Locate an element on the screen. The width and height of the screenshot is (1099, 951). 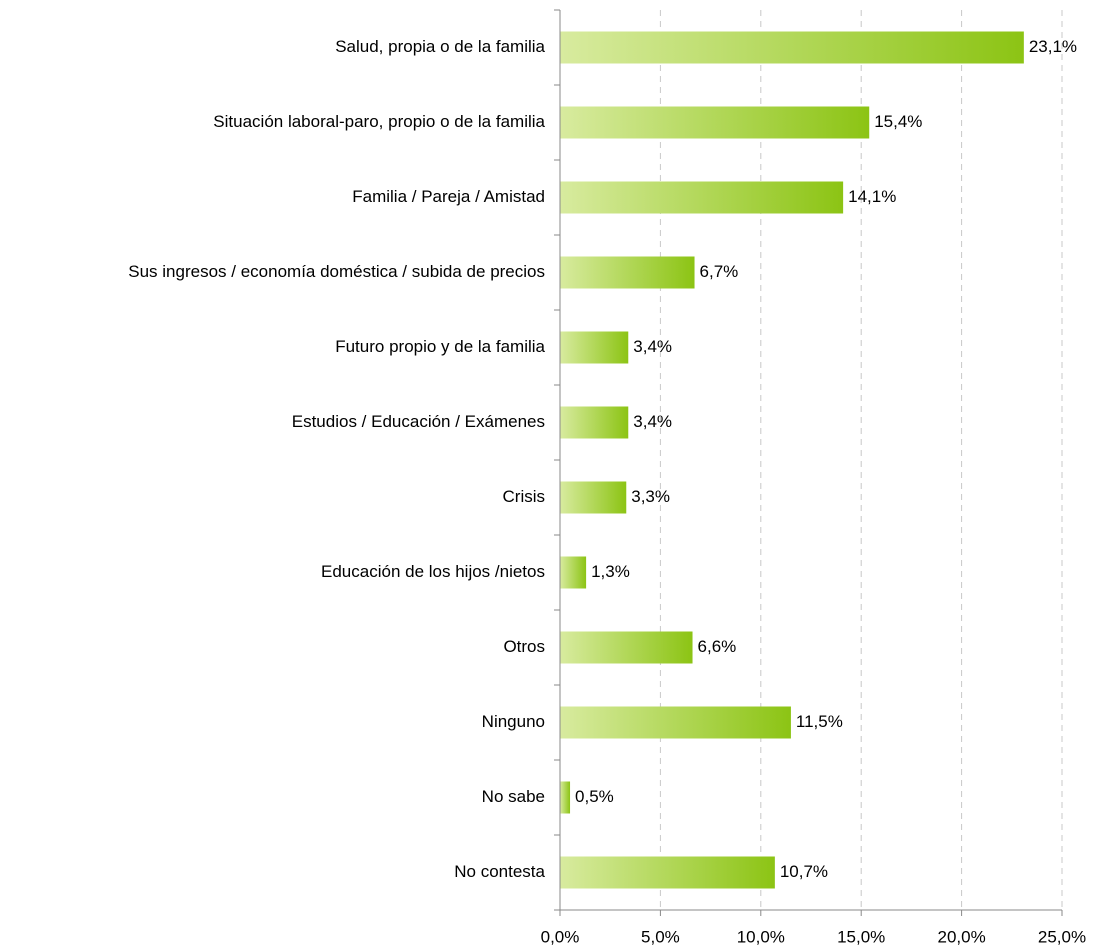
y-tick-label: Futuro propio y de la familia is located at coordinates (440, 346).